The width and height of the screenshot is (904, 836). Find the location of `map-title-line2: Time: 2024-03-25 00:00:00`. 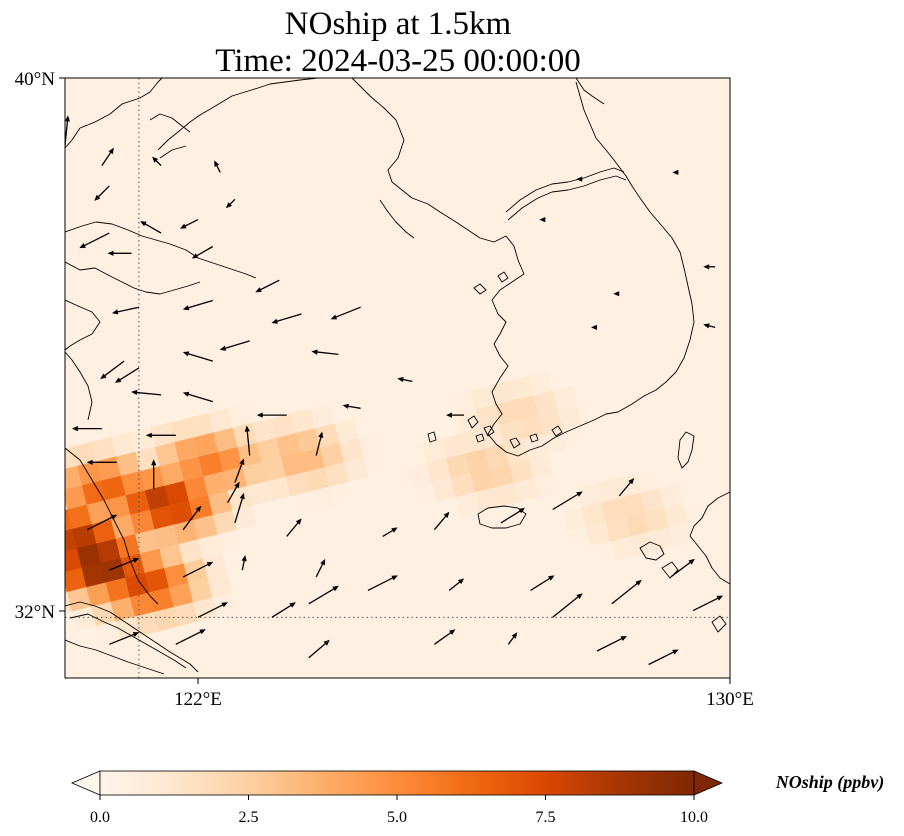

map-title-line2: Time: 2024-03-25 00:00:00 is located at coordinates (397, 61).